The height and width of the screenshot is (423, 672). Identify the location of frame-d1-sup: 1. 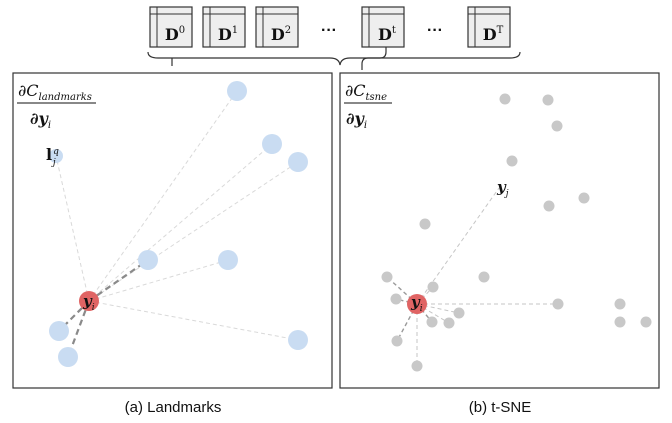
(235, 30).